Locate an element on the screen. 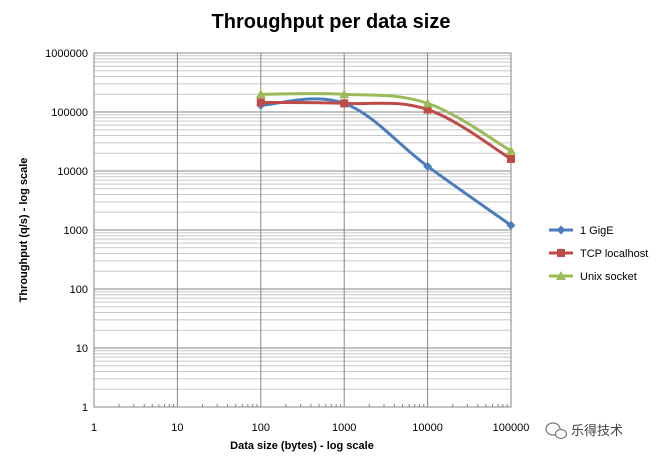 This screenshot has width=662, height=461. x-tick-label: 10 is located at coordinates (177, 428).